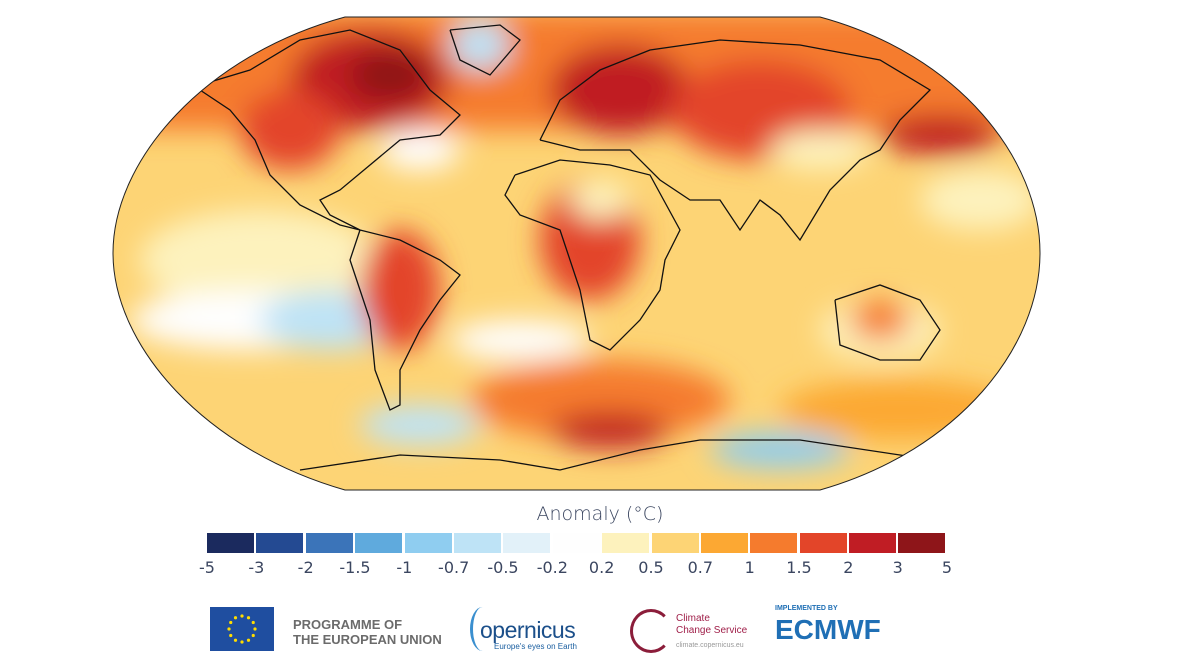 Image resolution: width=1200 pixels, height=665 pixels. Describe the element at coordinates (207, 567) in the screenshot. I see `colorbar-tick-label: -5` at that location.